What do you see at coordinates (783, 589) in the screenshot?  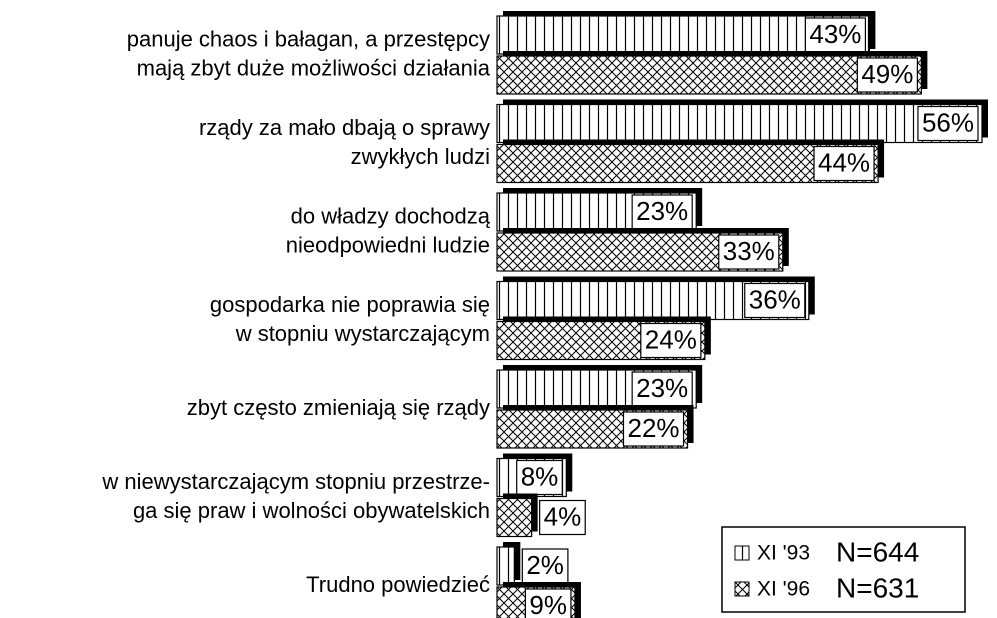 I see `legend-label: XI '96` at bounding box center [783, 589].